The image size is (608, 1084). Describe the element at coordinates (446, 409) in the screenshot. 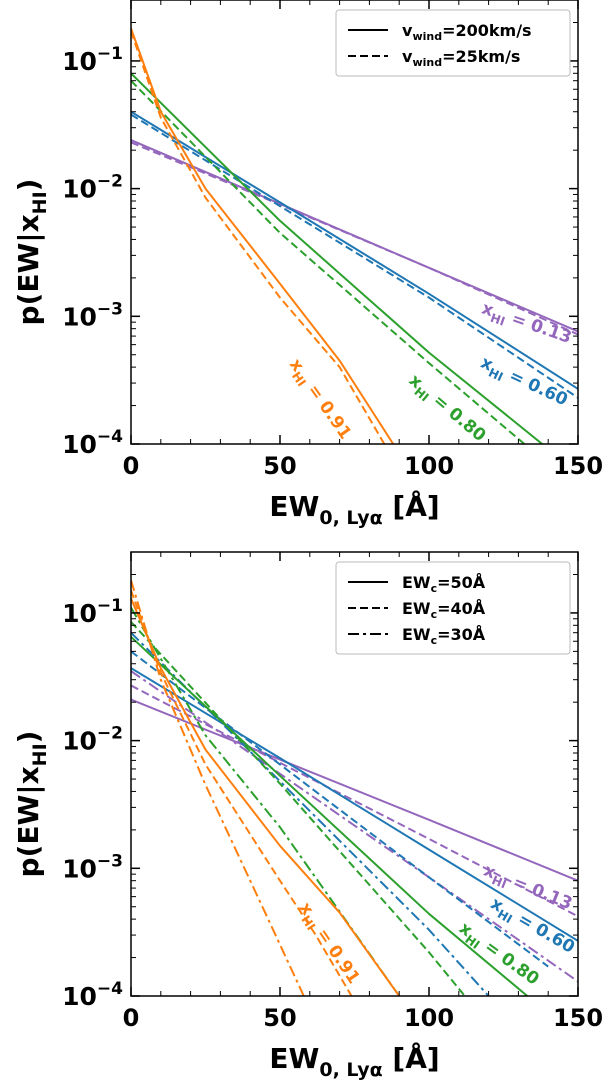

I see `curve-label: xHI = 0.80` at that location.